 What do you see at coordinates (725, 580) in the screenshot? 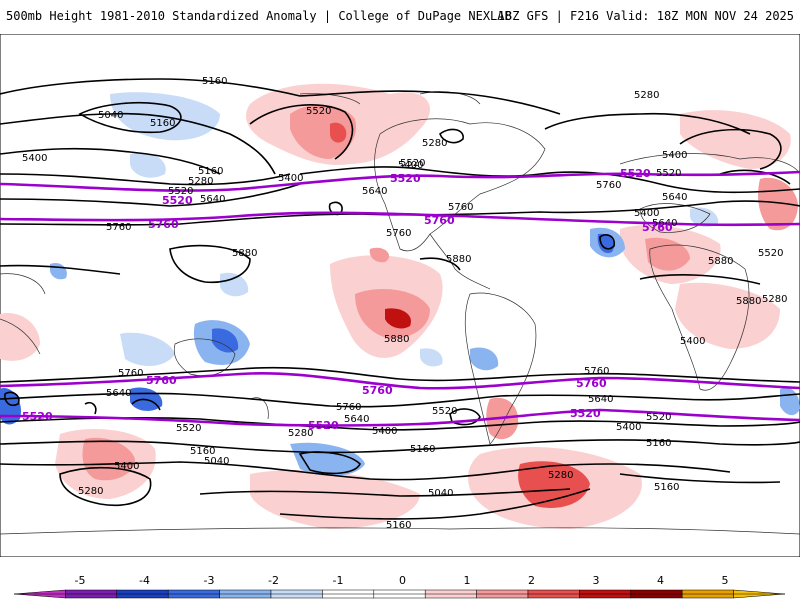
I see `colorbar-tick-label: 5` at bounding box center [725, 580].